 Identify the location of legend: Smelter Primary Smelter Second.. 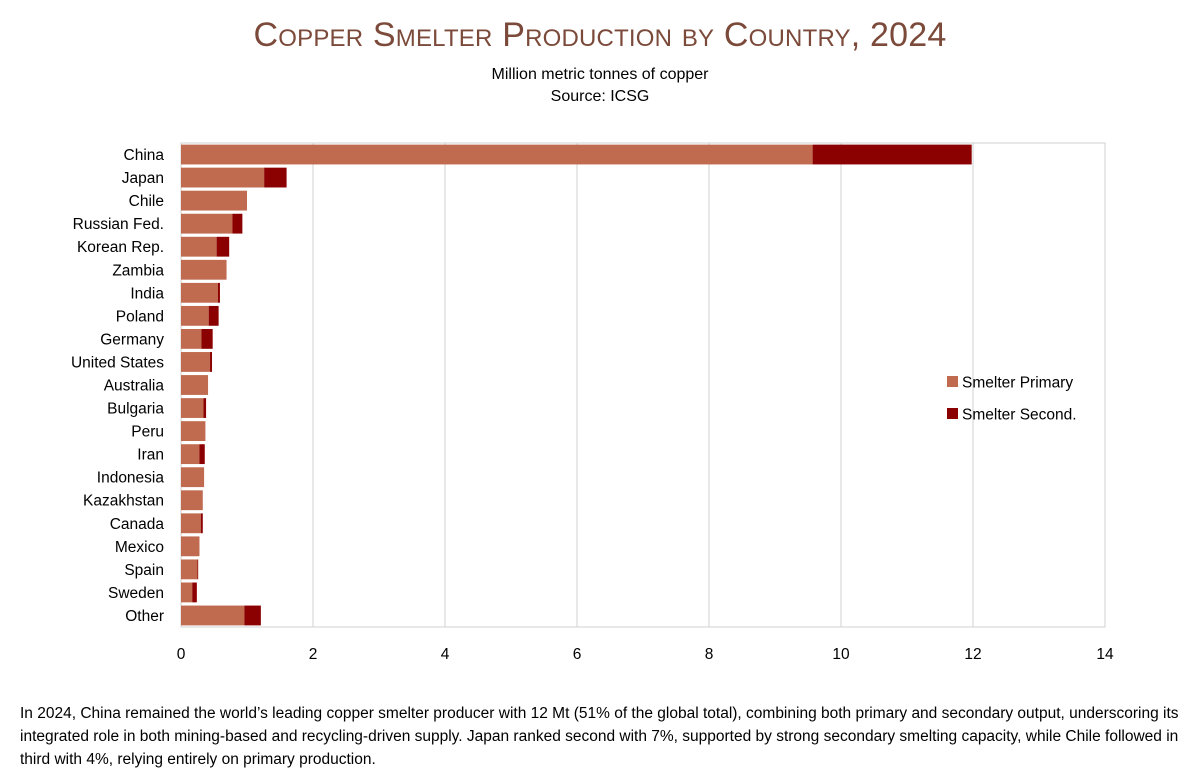
(1012, 399).